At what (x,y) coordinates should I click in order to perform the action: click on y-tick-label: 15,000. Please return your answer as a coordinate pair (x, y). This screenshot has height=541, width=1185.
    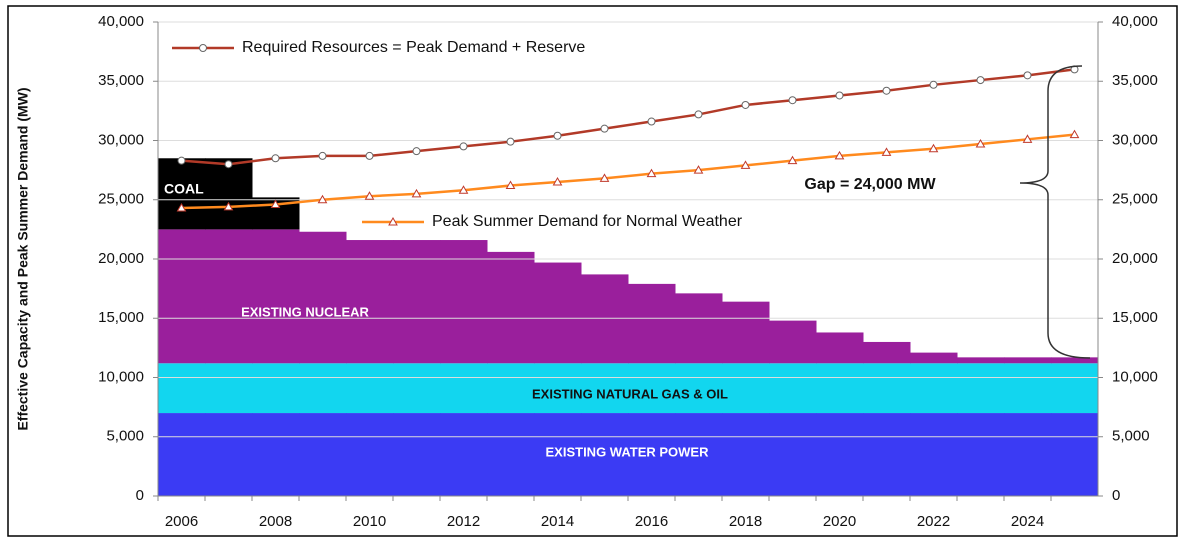
    Looking at the image, I should click on (121, 317).